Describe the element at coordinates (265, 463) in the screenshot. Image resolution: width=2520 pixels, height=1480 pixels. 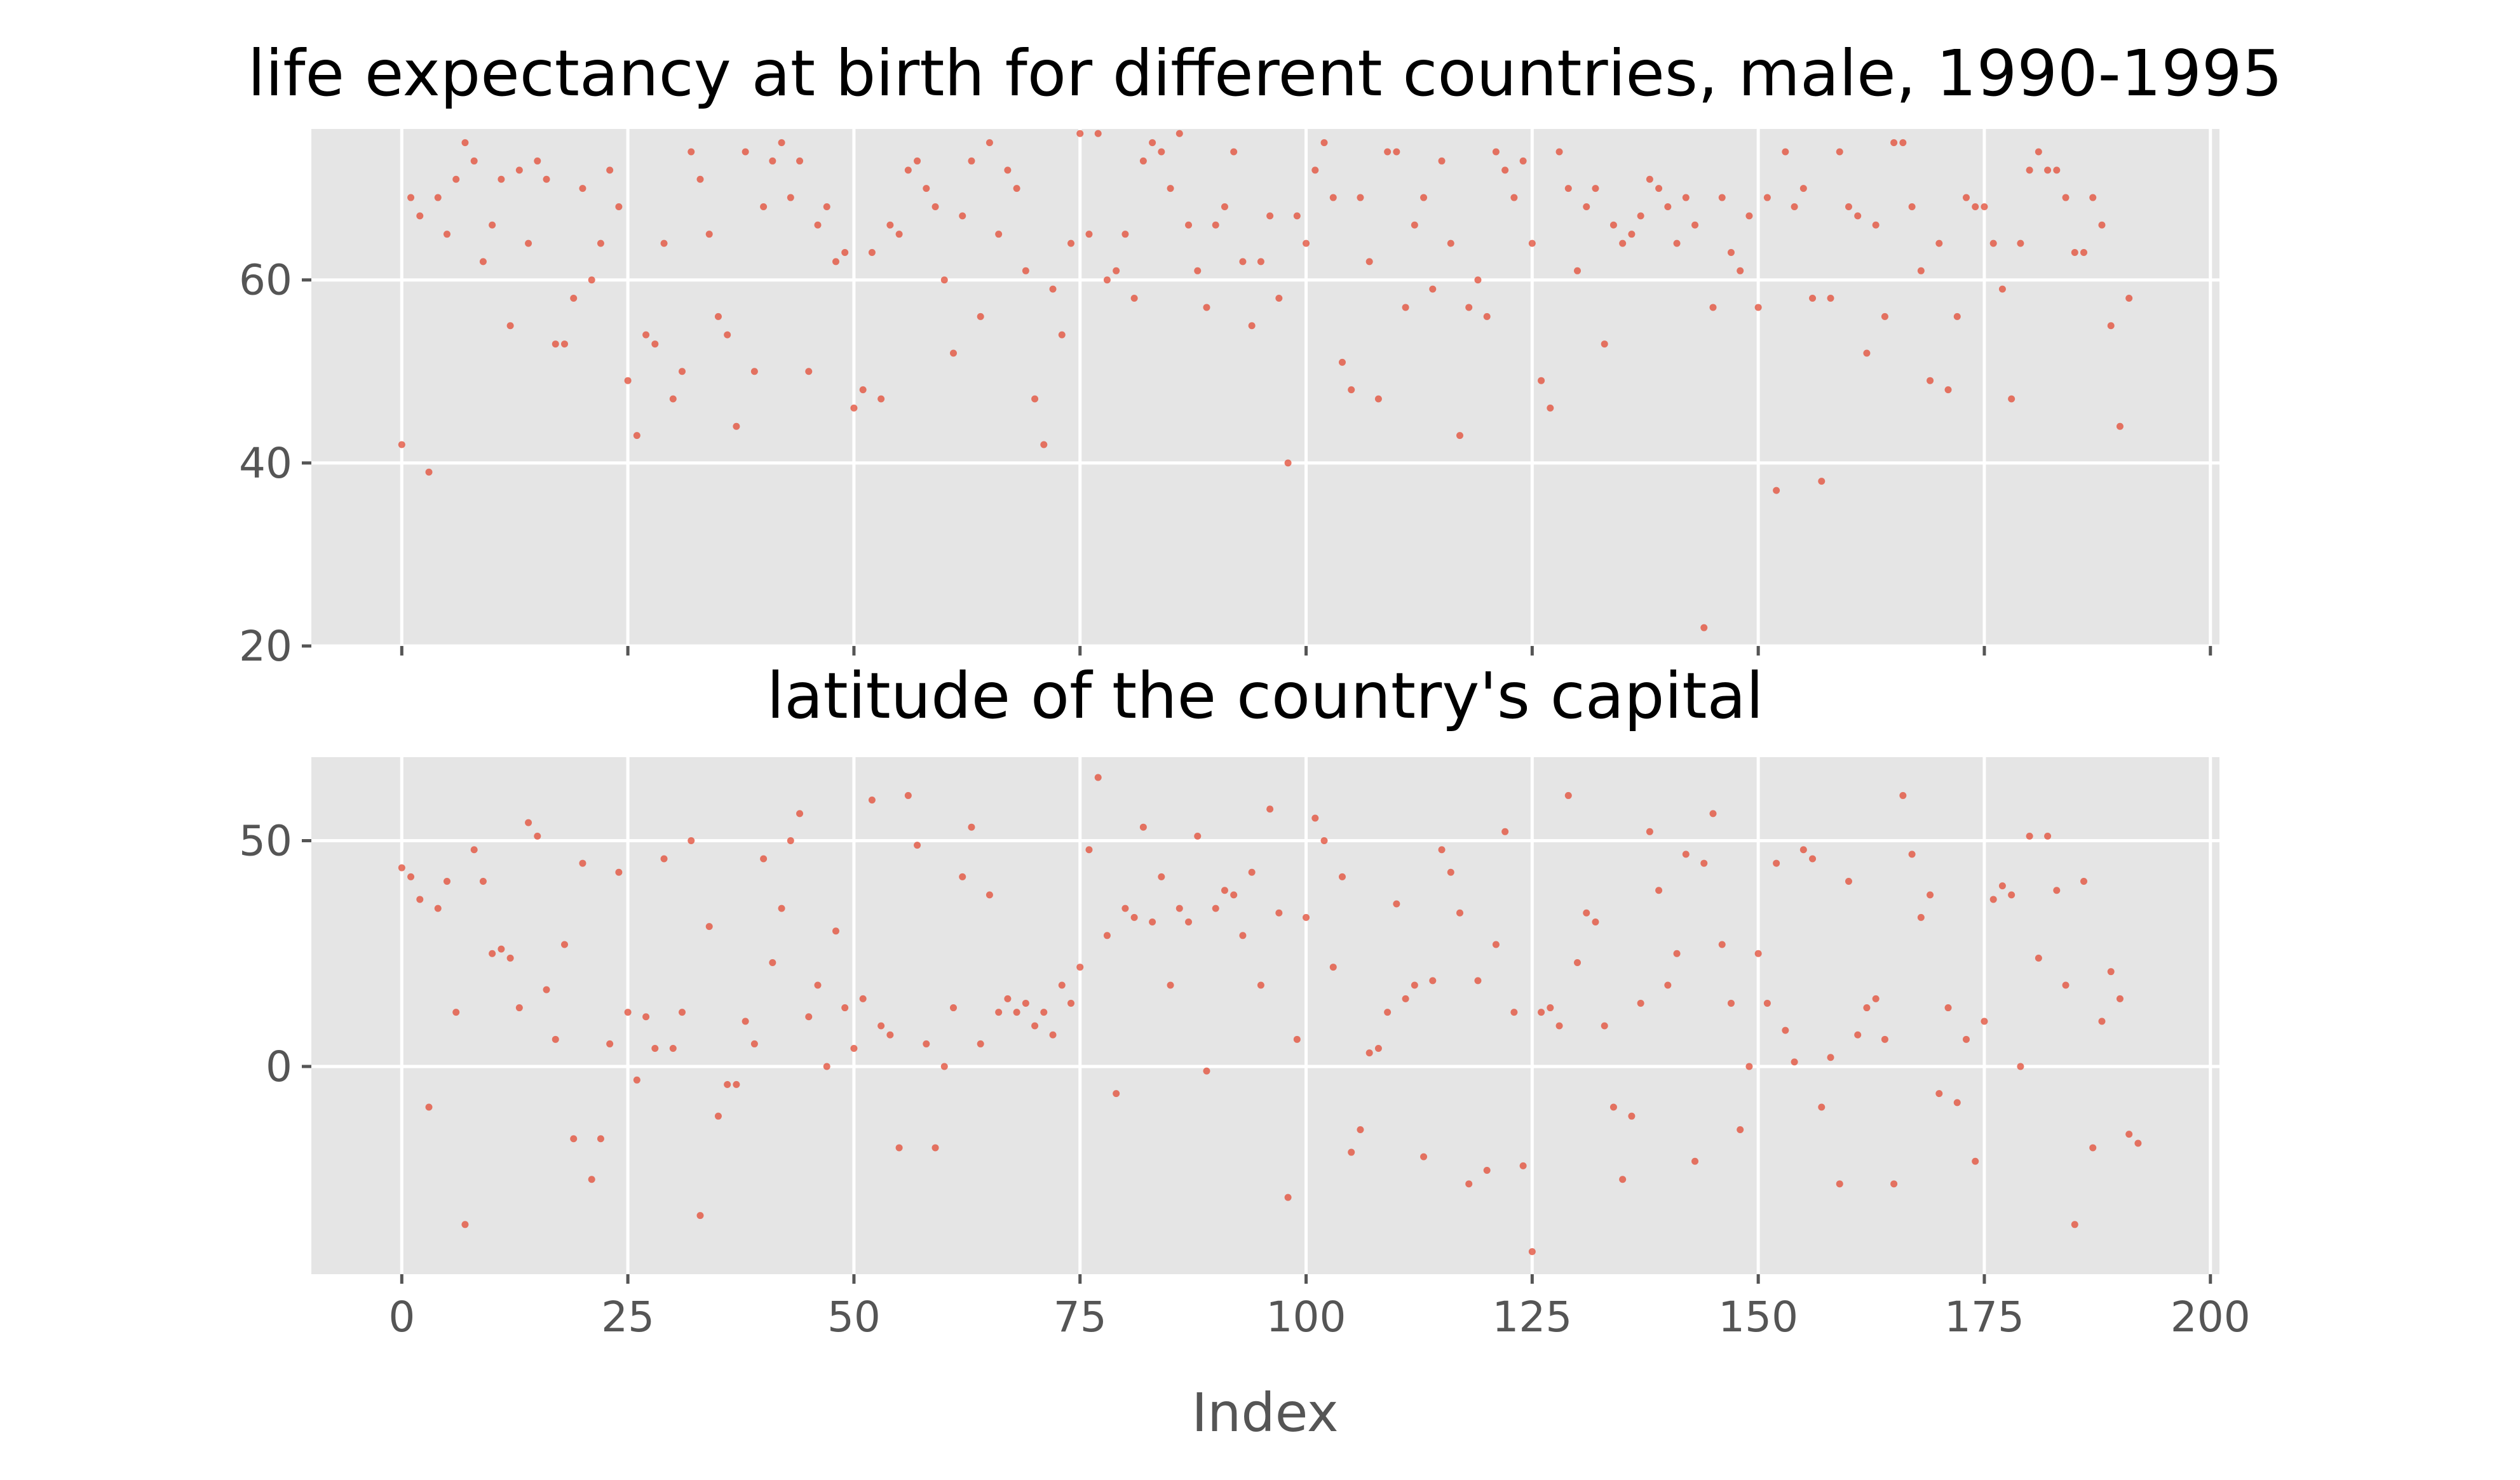
I see `y-tick-label: 40` at that location.